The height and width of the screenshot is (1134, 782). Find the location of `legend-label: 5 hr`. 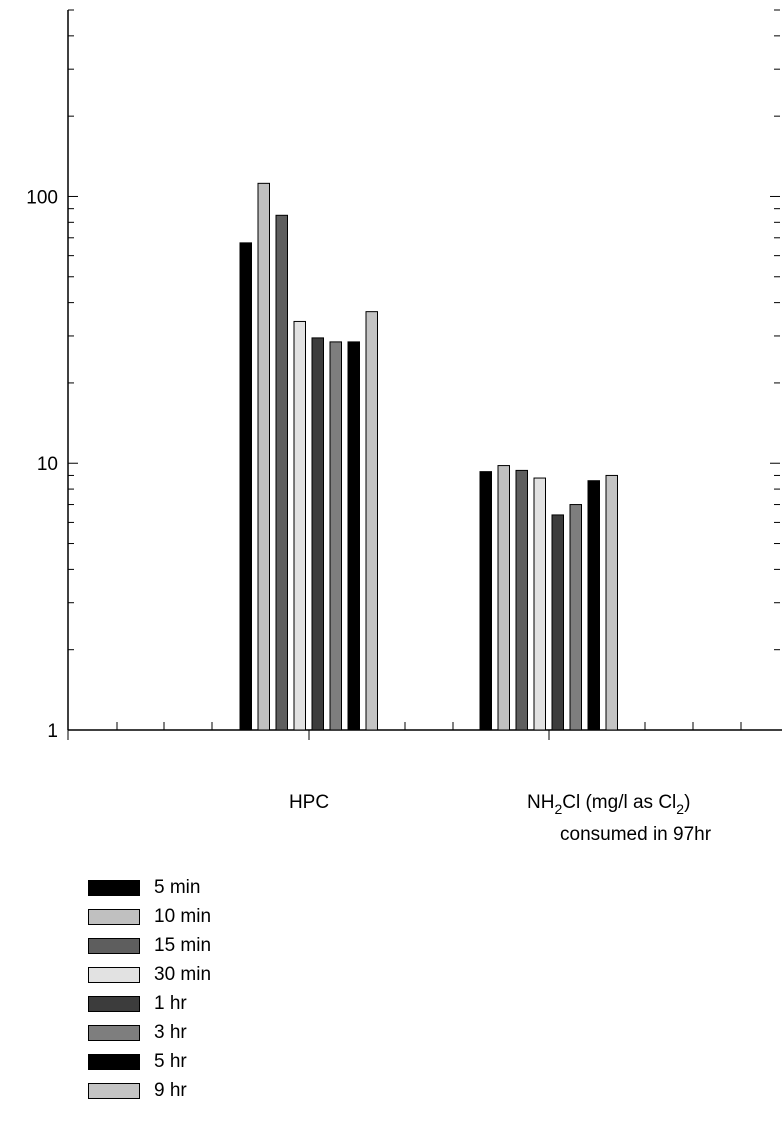

legend-label: 5 hr is located at coordinates (170, 1061).